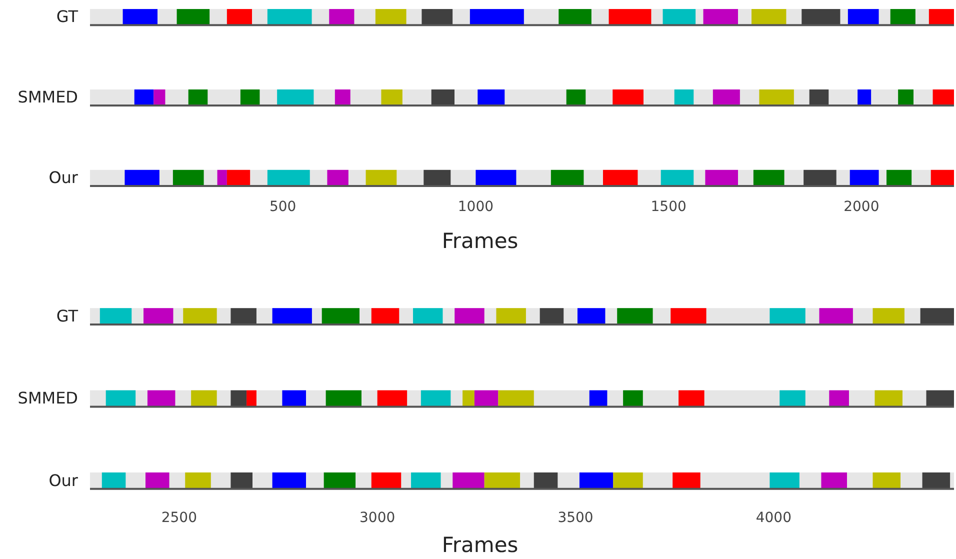 Image resolution: width=956 pixels, height=559 pixels. Describe the element at coordinates (179, 518) in the screenshot. I see `x-tick-label: 2500` at that location.